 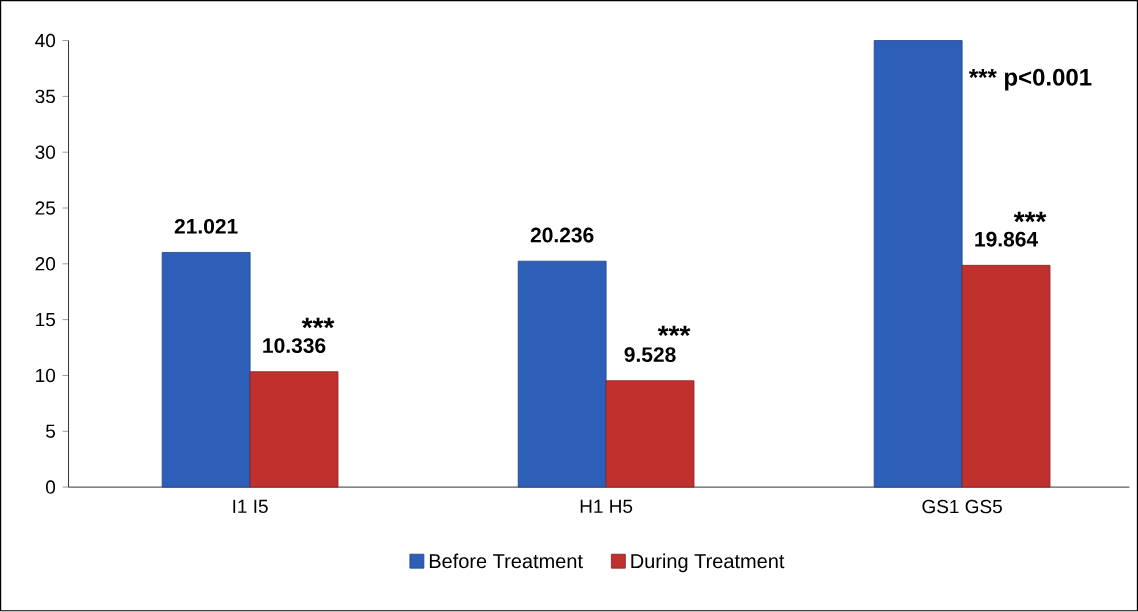 I want to click on legend-label: During Treatment, so click(x=708, y=563).